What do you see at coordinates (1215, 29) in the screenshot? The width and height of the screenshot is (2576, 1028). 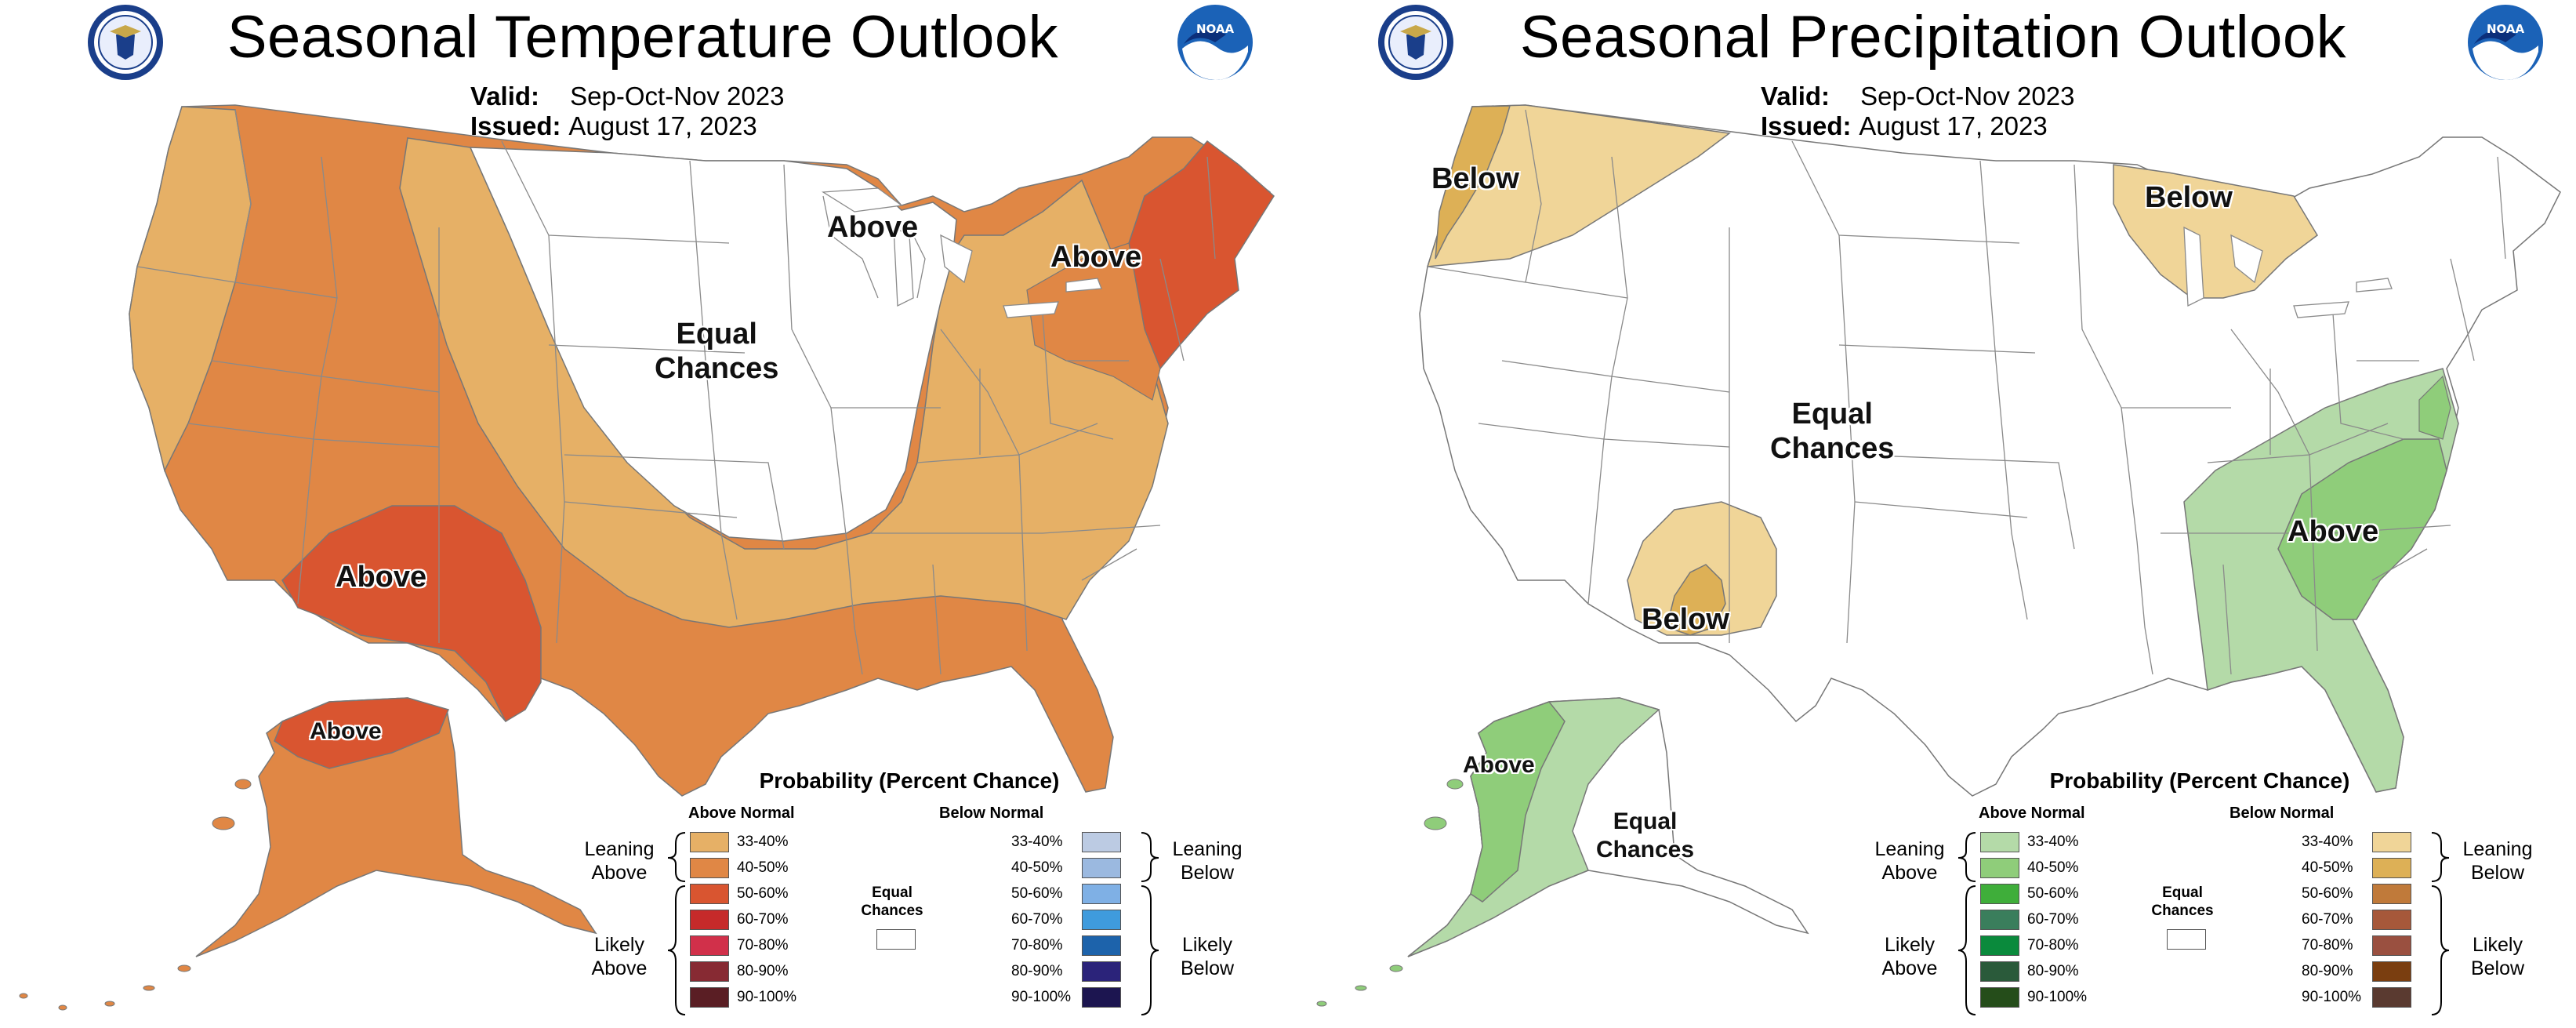 I see `noaa-text: NOAA` at bounding box center [1215, 29].